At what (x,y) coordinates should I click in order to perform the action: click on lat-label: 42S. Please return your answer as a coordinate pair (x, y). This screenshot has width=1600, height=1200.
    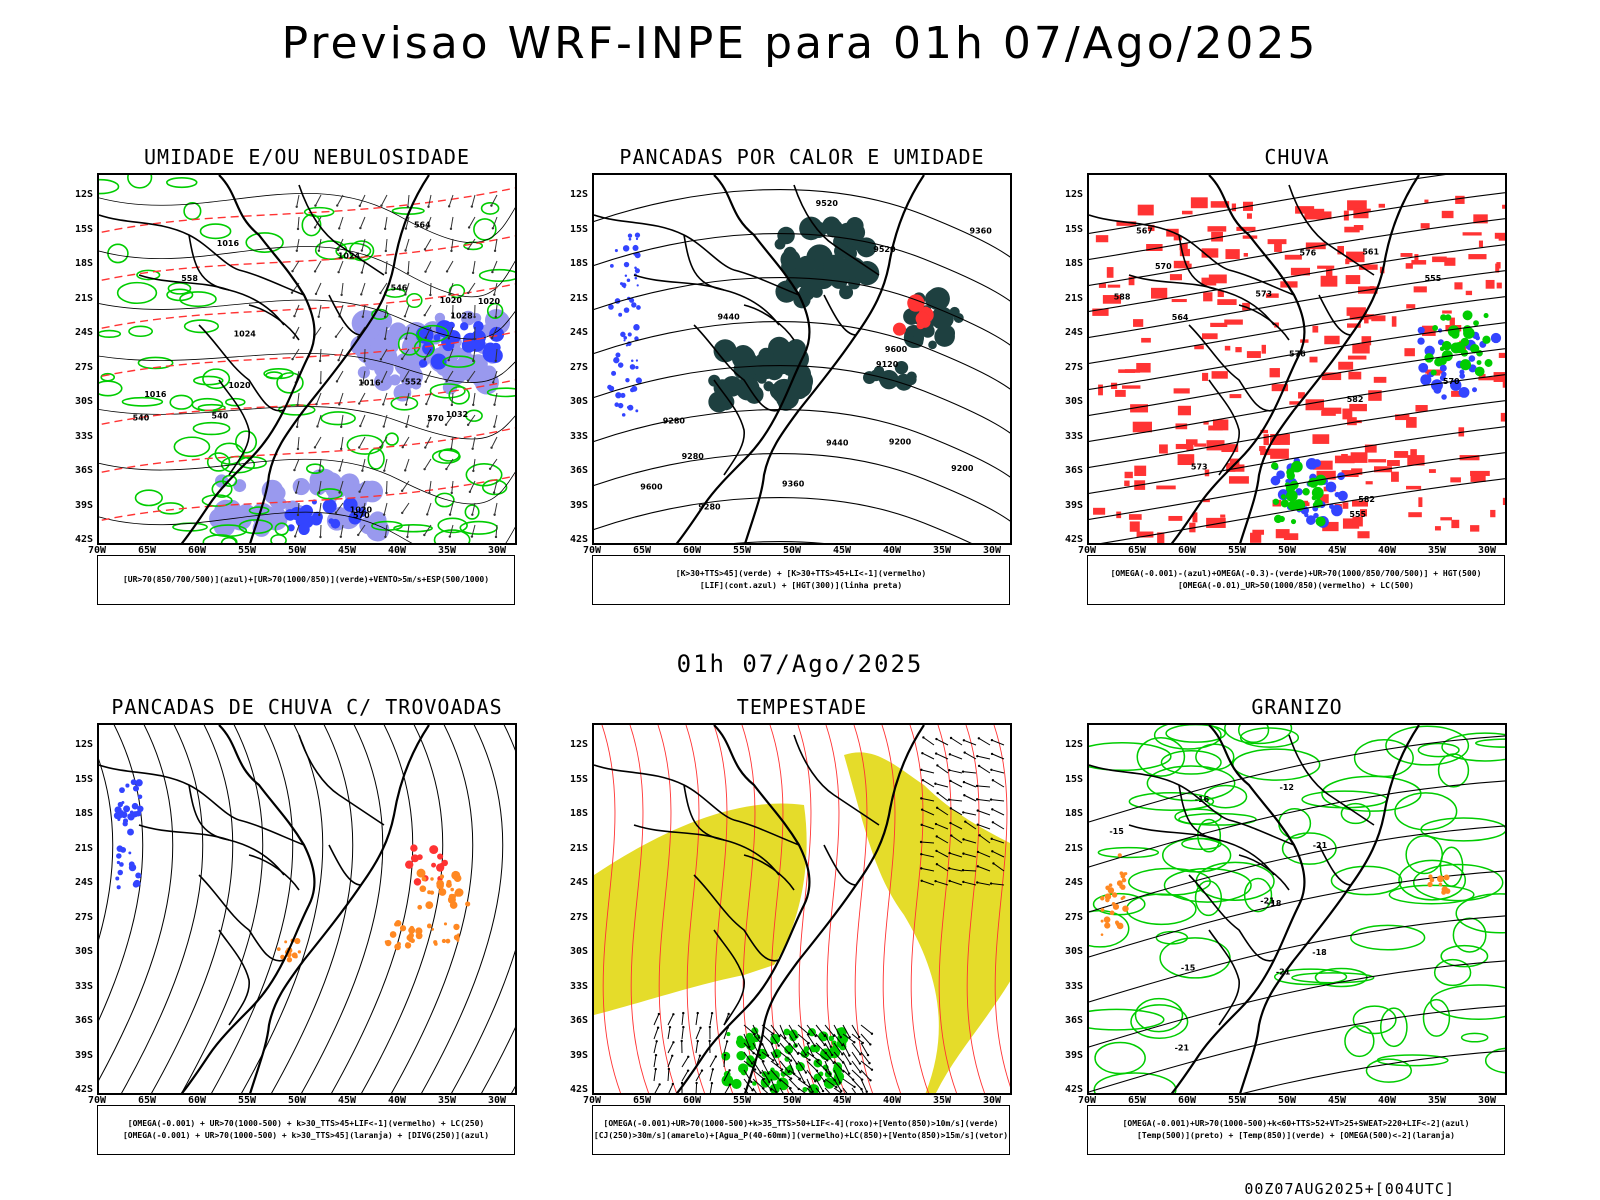
    Looking at the image, I should click on (578, 1089).